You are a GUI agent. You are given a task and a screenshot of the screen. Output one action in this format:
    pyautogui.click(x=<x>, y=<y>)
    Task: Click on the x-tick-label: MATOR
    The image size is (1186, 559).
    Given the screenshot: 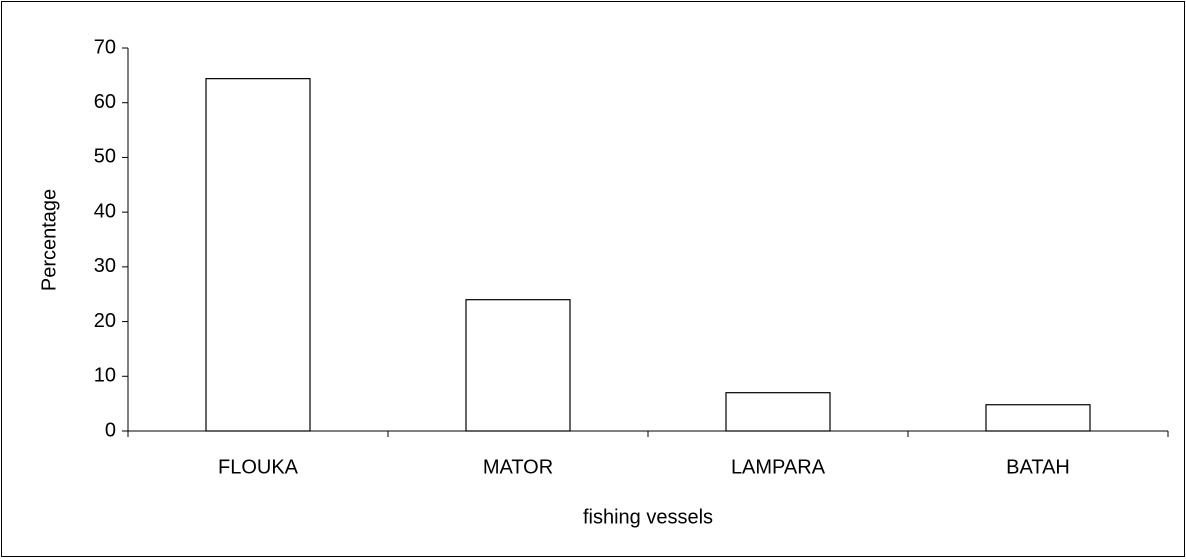 What is the action you would take?
    pyautogui.click(x=518, y=467)
    